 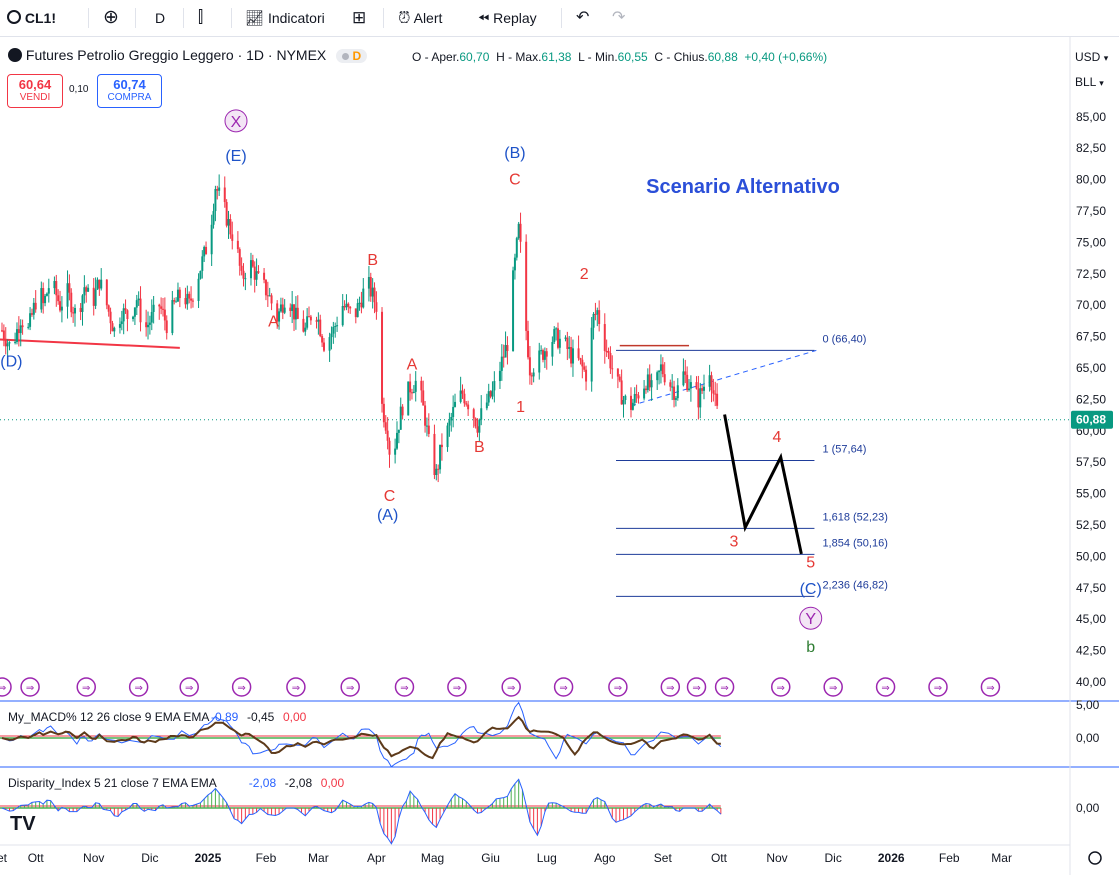 I want to click on time-tick-label: Dic, so click(x=149, y=858).